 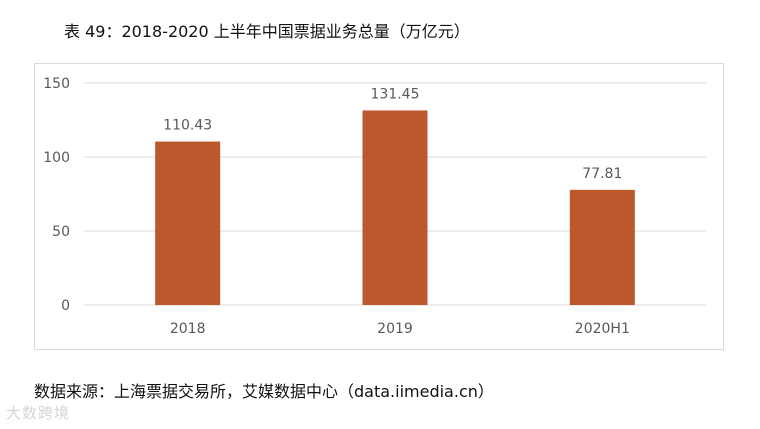 I want to click on y-tick-label-100: 100, so click(x=56, y=158).